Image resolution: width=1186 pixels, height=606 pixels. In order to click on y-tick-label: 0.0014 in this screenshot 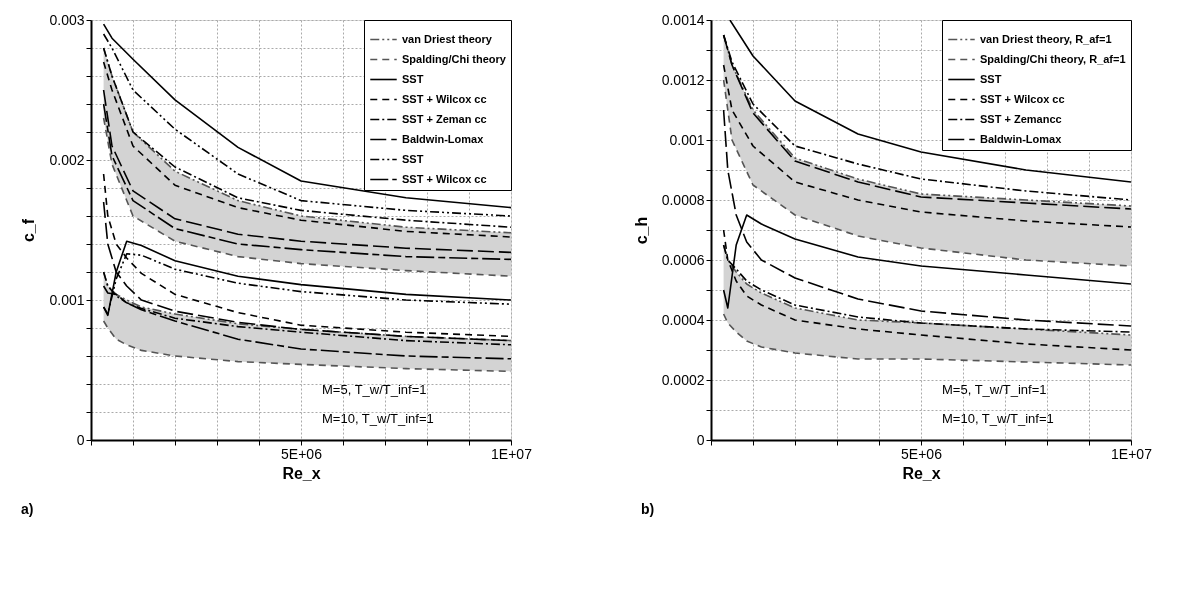, I will do `click(683, 19)`.